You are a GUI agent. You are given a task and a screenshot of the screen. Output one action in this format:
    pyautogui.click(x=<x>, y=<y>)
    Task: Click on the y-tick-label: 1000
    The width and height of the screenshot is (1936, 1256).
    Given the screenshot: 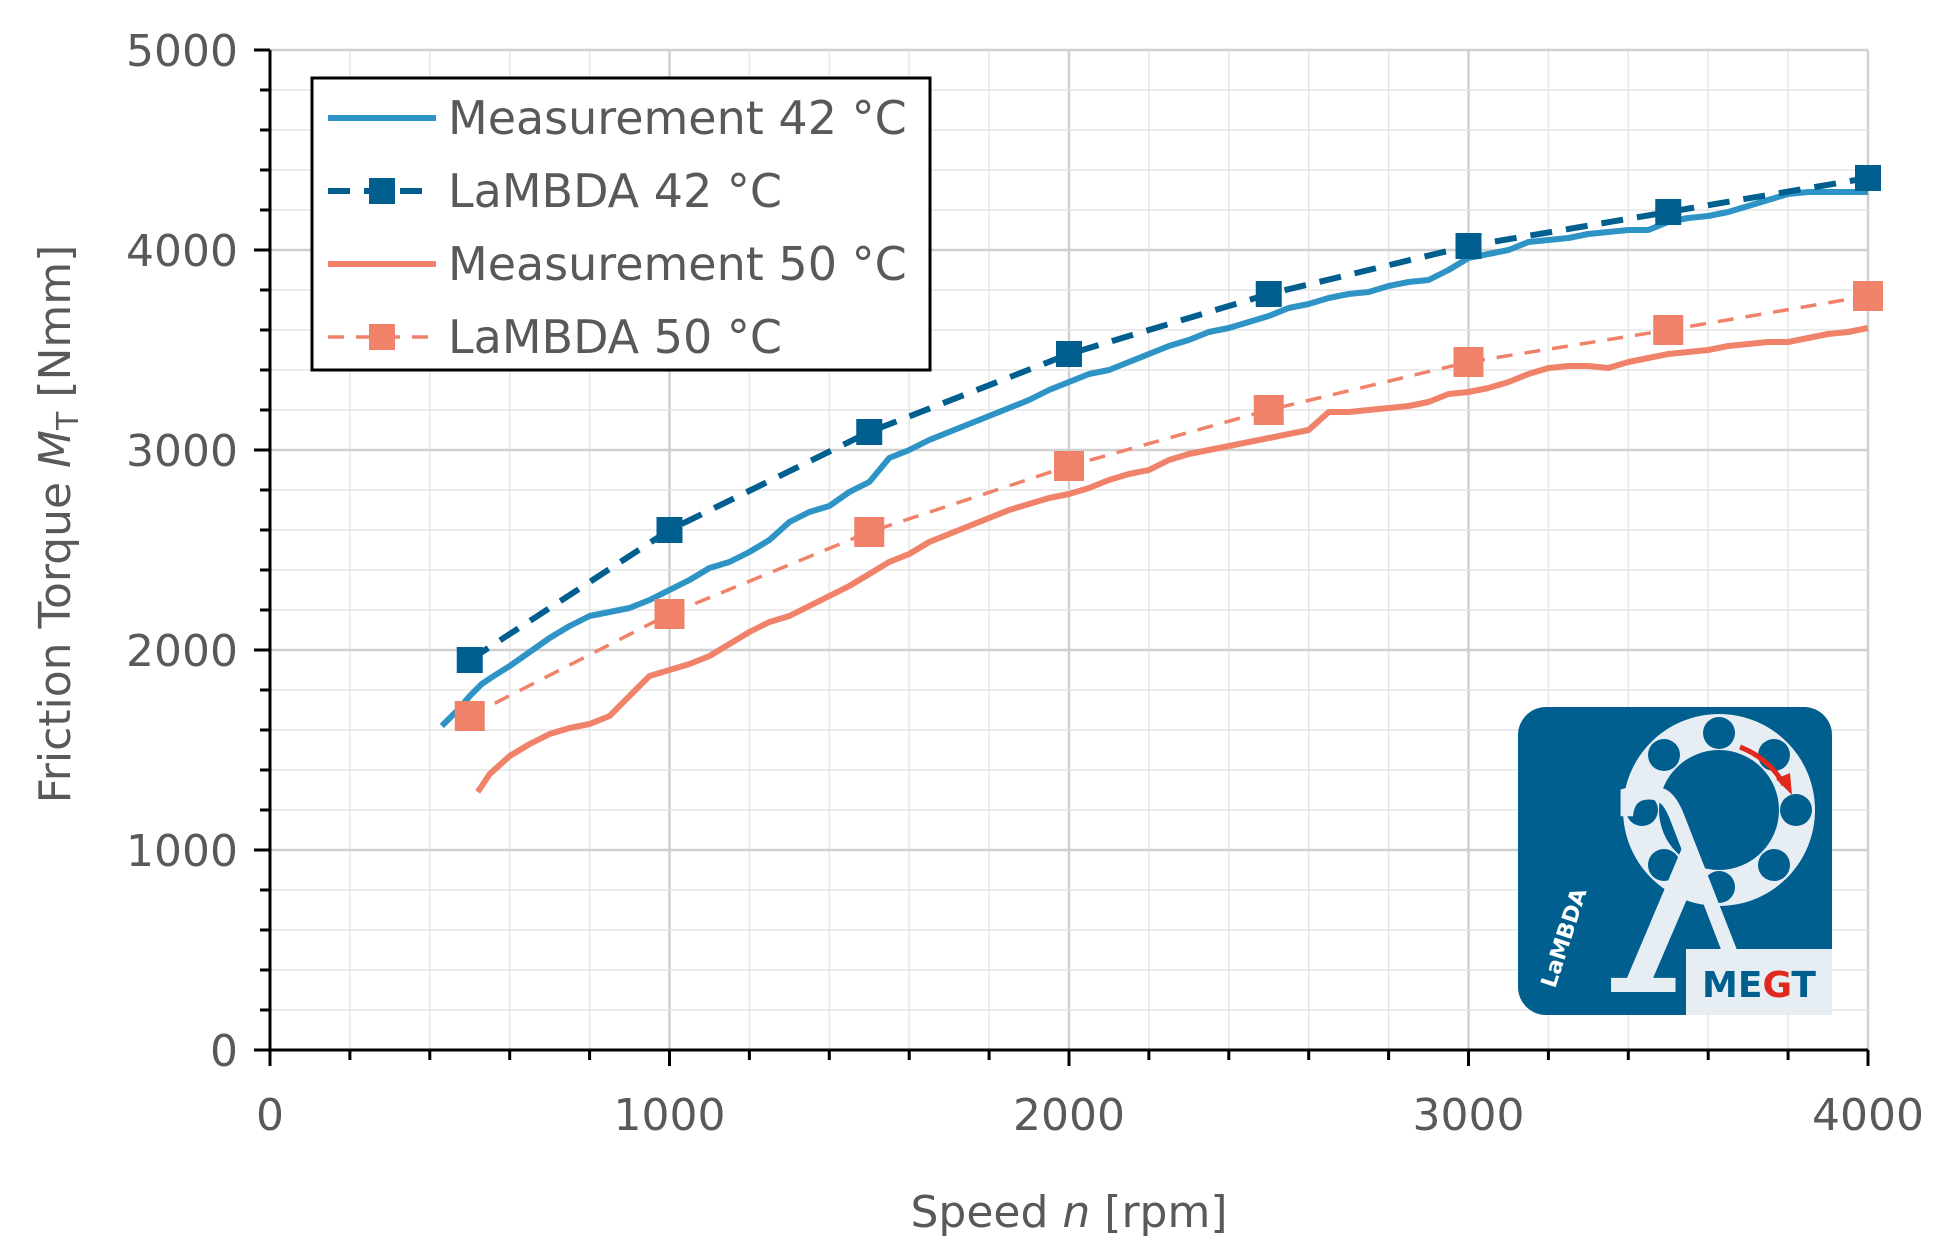 What is the action you would take?
    pyautogui.click(x=182, y=851)
    